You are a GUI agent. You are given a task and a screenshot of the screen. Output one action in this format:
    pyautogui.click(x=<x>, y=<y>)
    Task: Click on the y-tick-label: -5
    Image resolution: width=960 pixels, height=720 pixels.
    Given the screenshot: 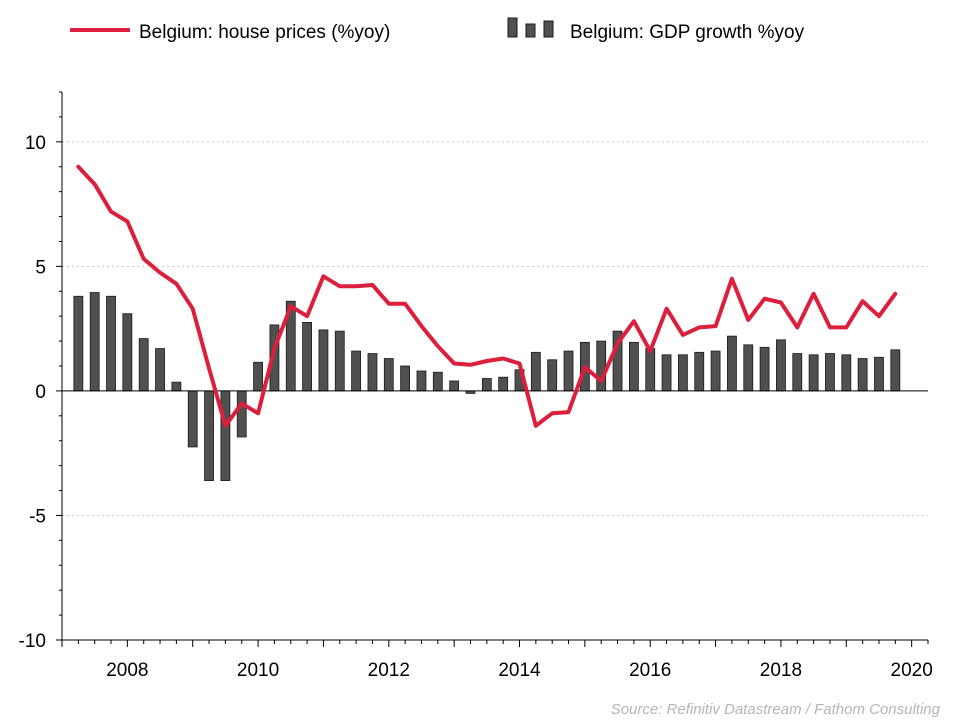 What is the action you would take?
    pyautogui.click(x=37, y=516)
    